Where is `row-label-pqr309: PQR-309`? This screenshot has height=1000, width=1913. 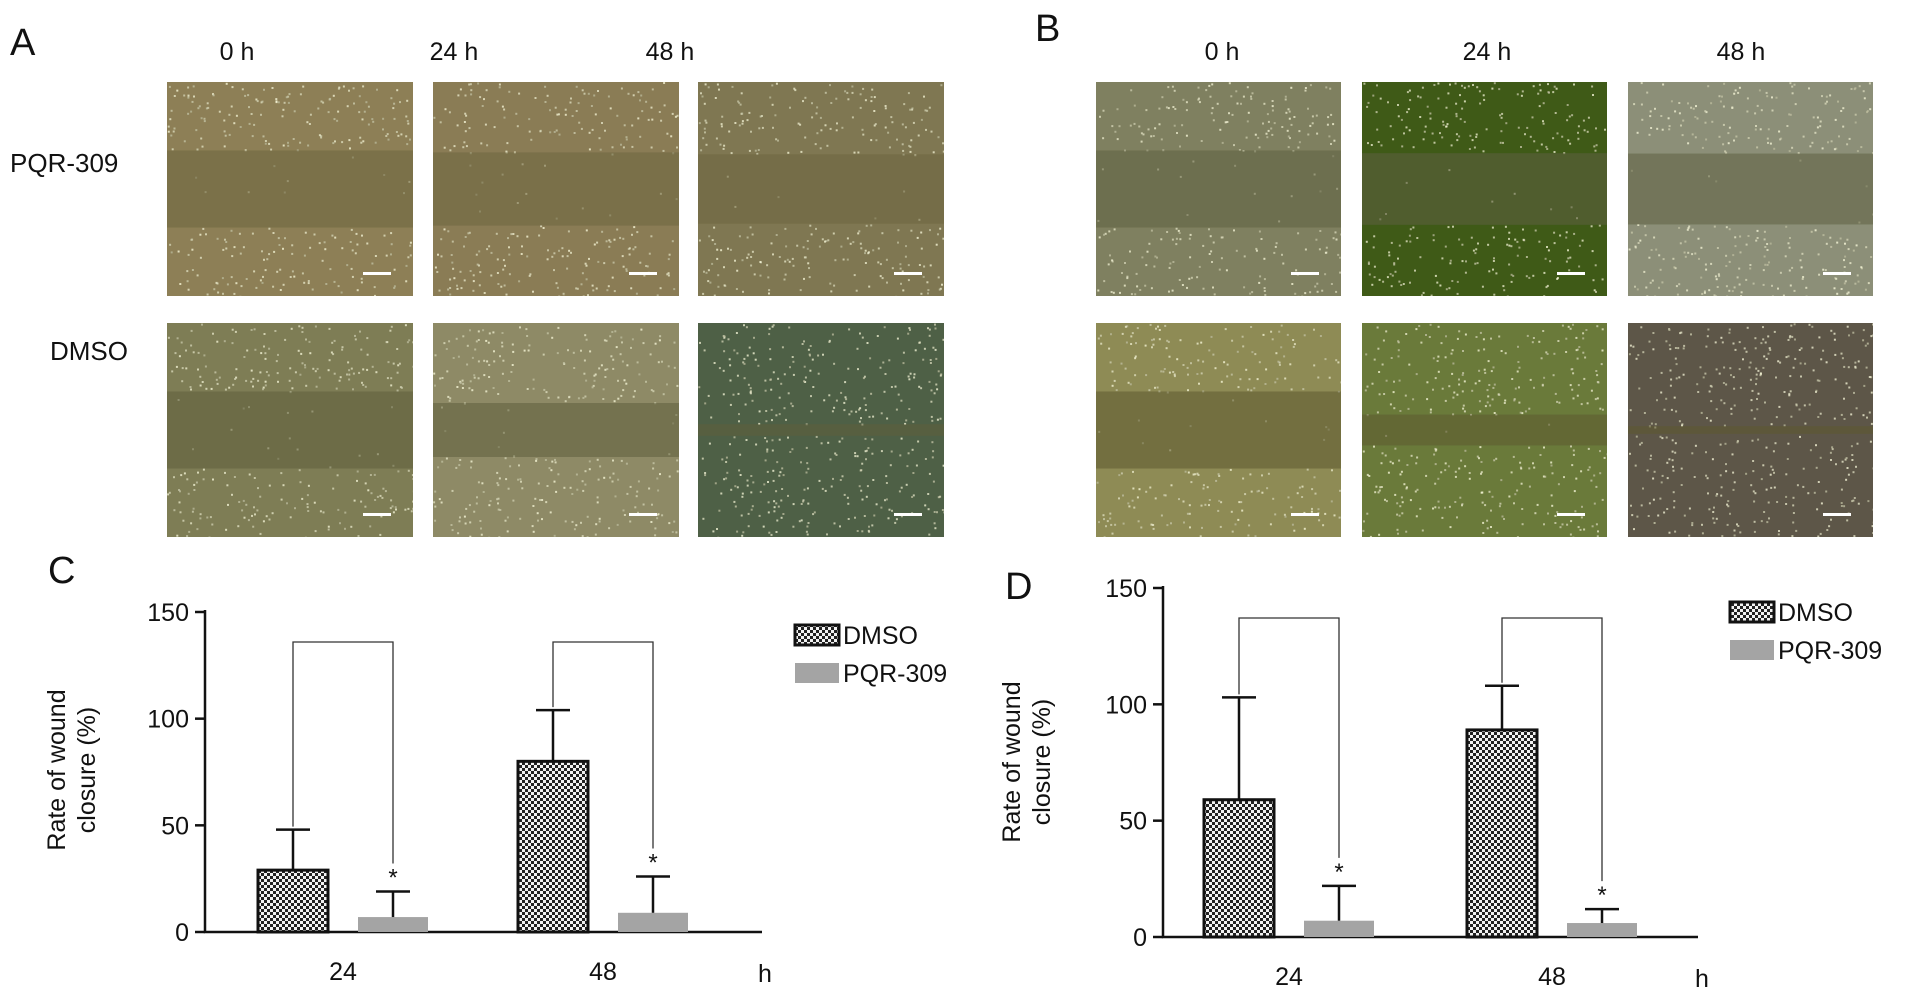 row-label-pqr309: PQR-309 is located at coordinates (64, 163).